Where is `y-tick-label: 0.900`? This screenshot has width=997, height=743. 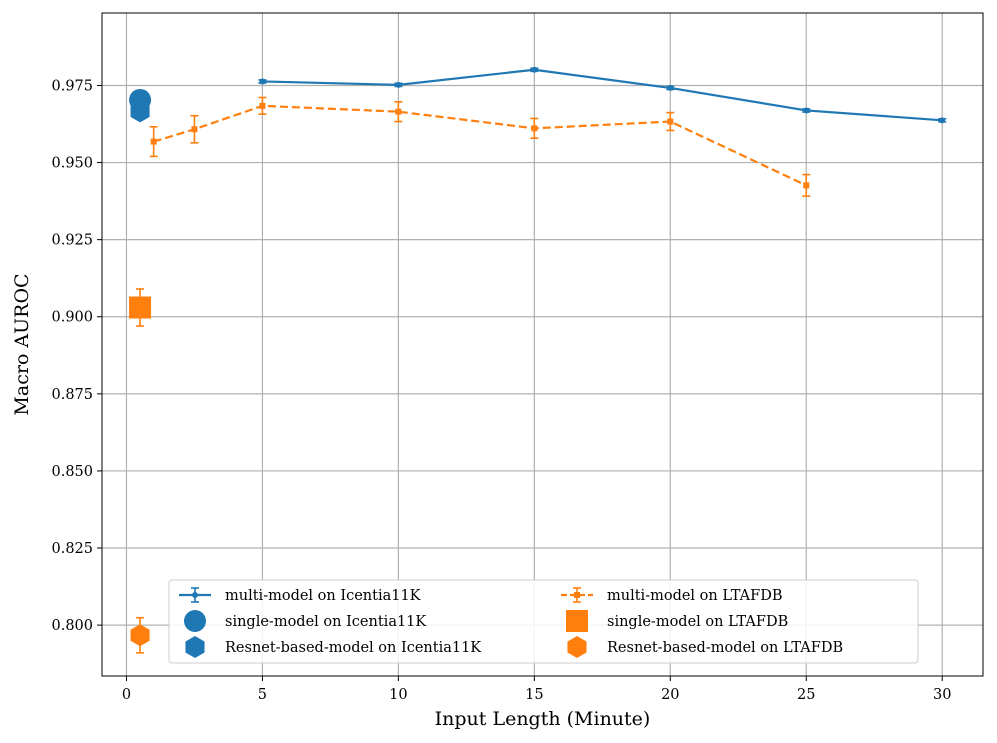
y-tick-label: 0.900 is located at coordinates (72, 318).